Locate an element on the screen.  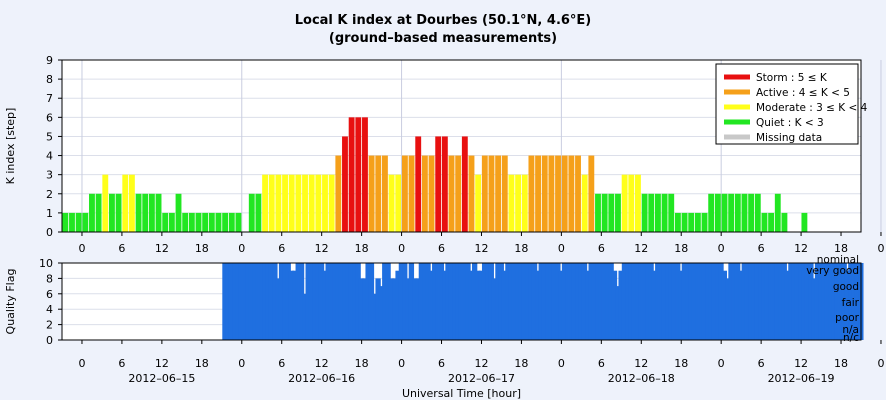
quality-level-label: very good is located at coordinates (832, 271).